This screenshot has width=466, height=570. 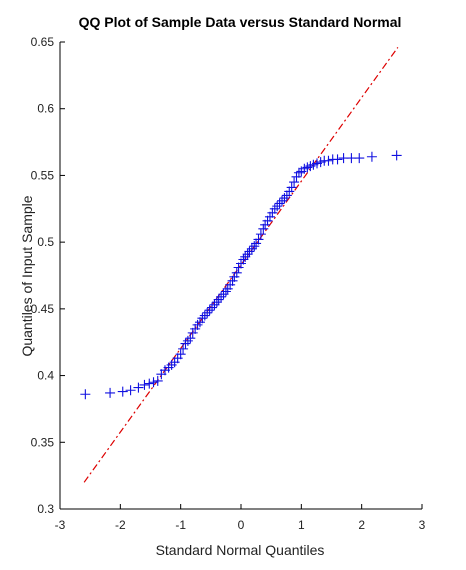 What do you see at coordinates (43, 42) in the screenshot?
I see `y-tick-label: 0.65` at bounding box center [43, 42].